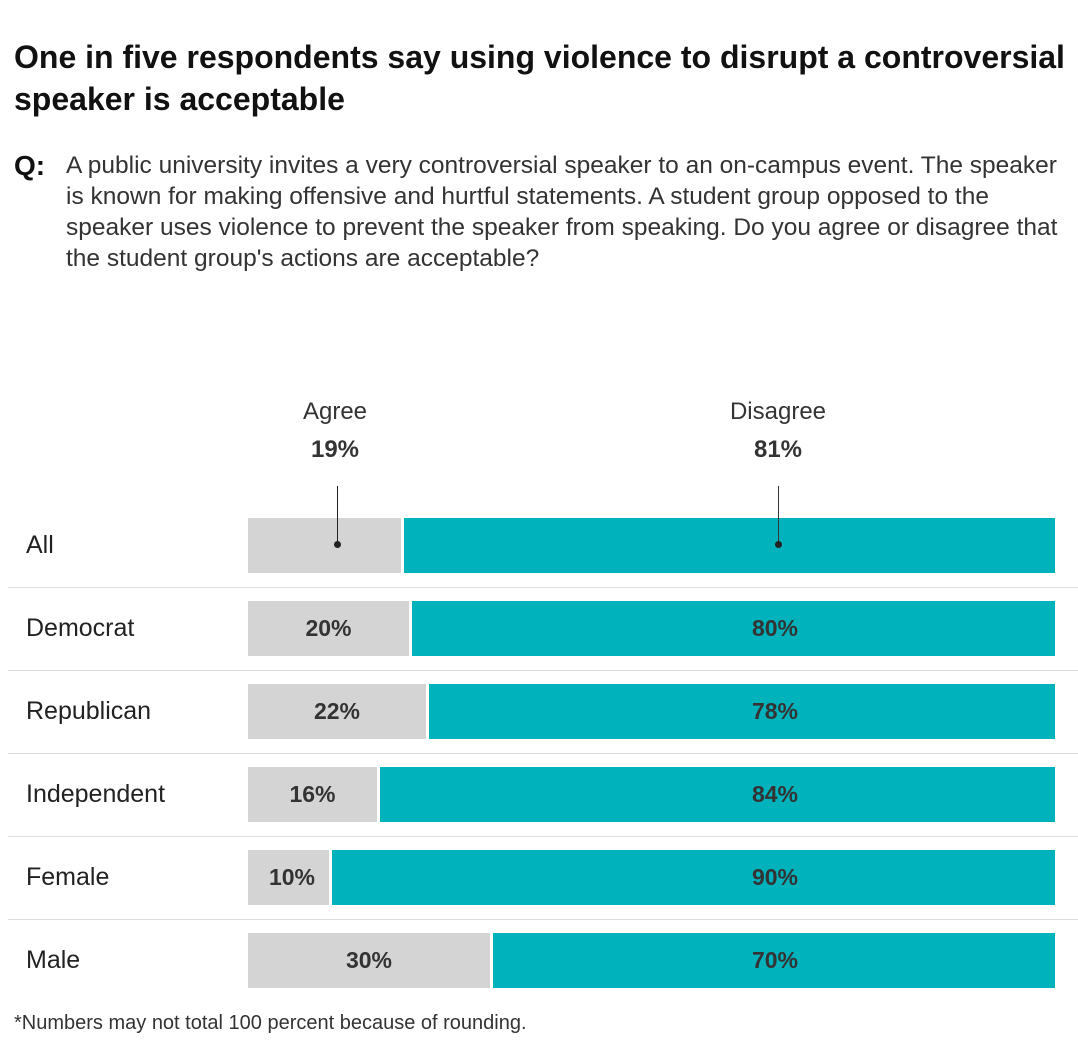 The height and width of the screenshot is (1052, 1078). I want to click on agree-value-label: 30%, so click(369, 960).